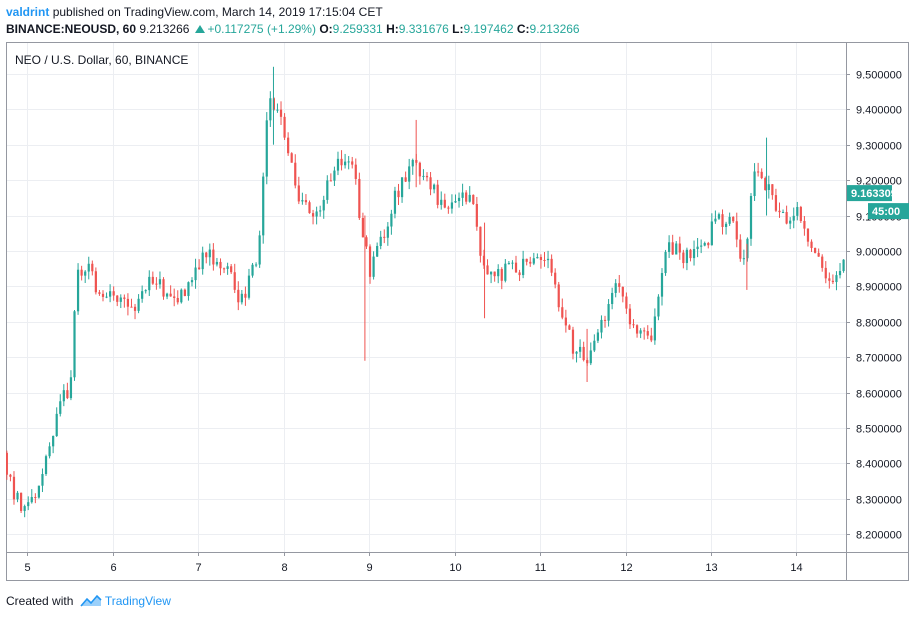 The height and width of the screenshot is (618, 916). I want to click on author-name: valdrint, so click(28, 12).